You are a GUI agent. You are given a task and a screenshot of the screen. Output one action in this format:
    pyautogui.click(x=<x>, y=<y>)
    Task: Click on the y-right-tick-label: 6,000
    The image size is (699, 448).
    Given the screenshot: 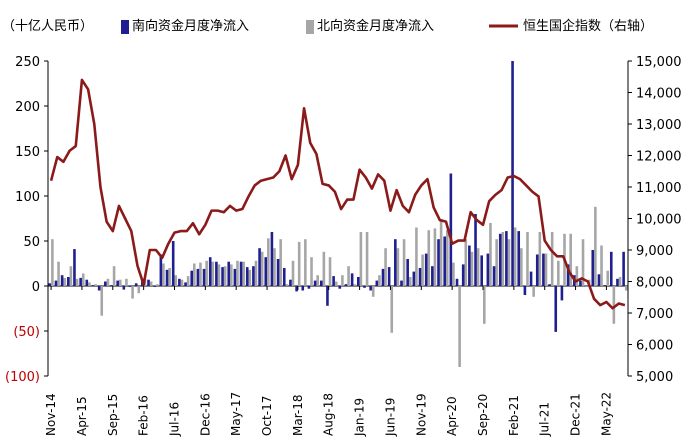 What is the action you would take?
    pyautogui.click(x=654, y=346)
    